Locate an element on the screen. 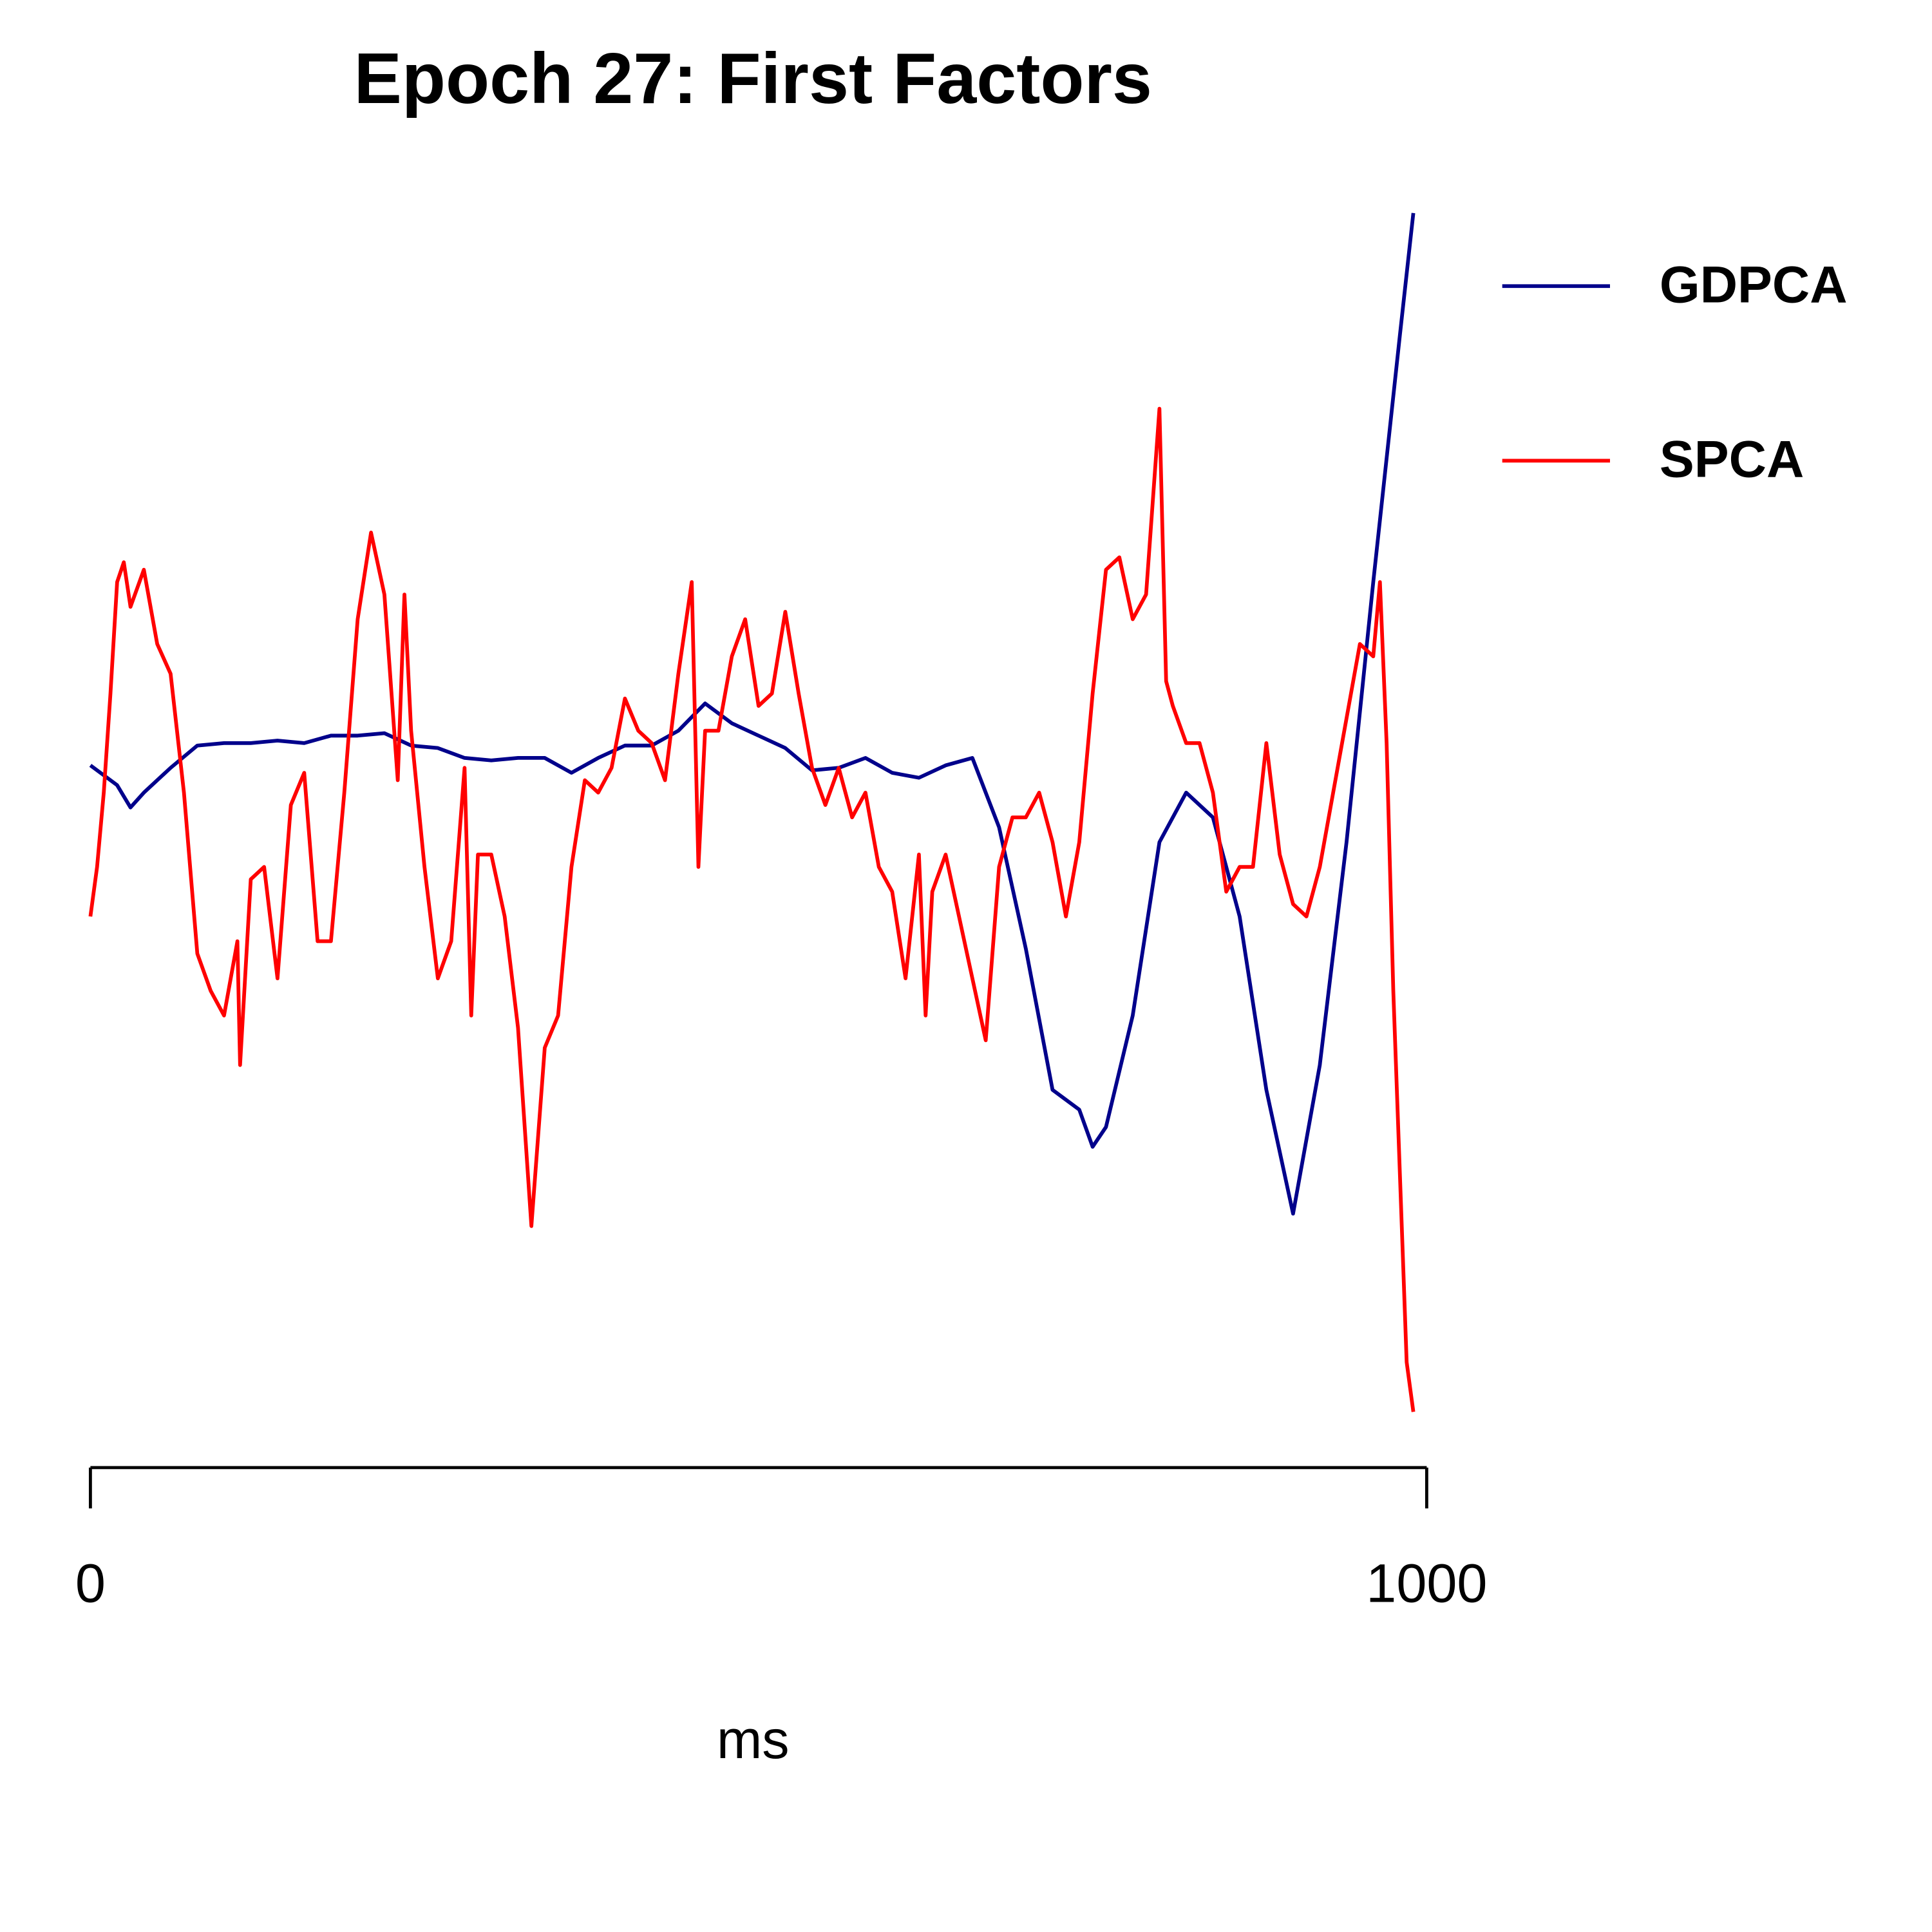 Image resolution: width=1932 pixels, height=1932 pixels. x-tick-label: 1000 is located at coordinates (1426, 1583).